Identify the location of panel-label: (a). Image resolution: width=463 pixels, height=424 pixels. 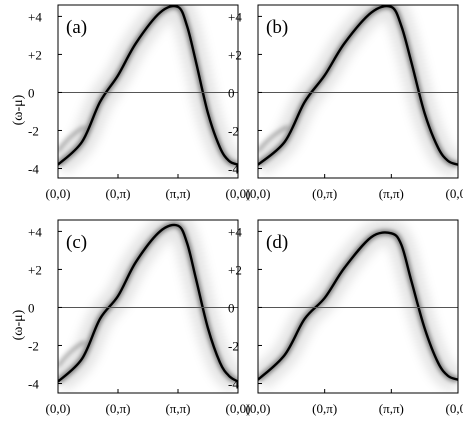
(76, 27).